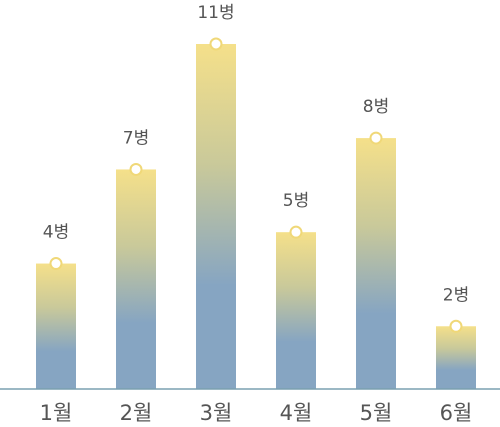 Image resolution: width=500 pixels, height=427 pixels. Describe the element at coordinates (136, 138) in the screenshot. I see `data-label-2: 7병` at that location.